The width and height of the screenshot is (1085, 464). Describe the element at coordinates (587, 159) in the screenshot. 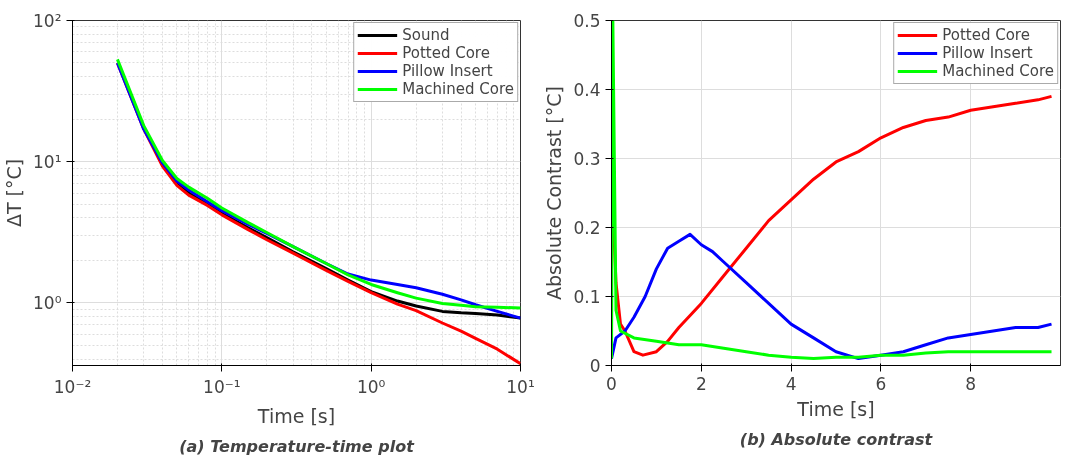

I see `y-tick-label: 0.3` at that location.